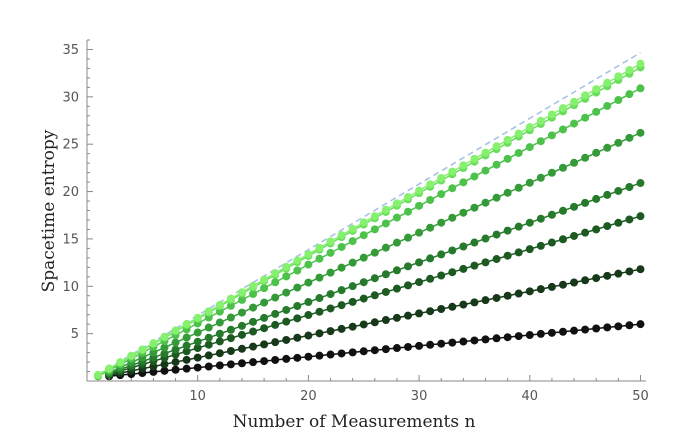 This screenshot has height=439, width=691. What do you see at coordinates (640, 396) in the screenshot?
I see `x-tick-label: 50` at bounding box center [640, 396].